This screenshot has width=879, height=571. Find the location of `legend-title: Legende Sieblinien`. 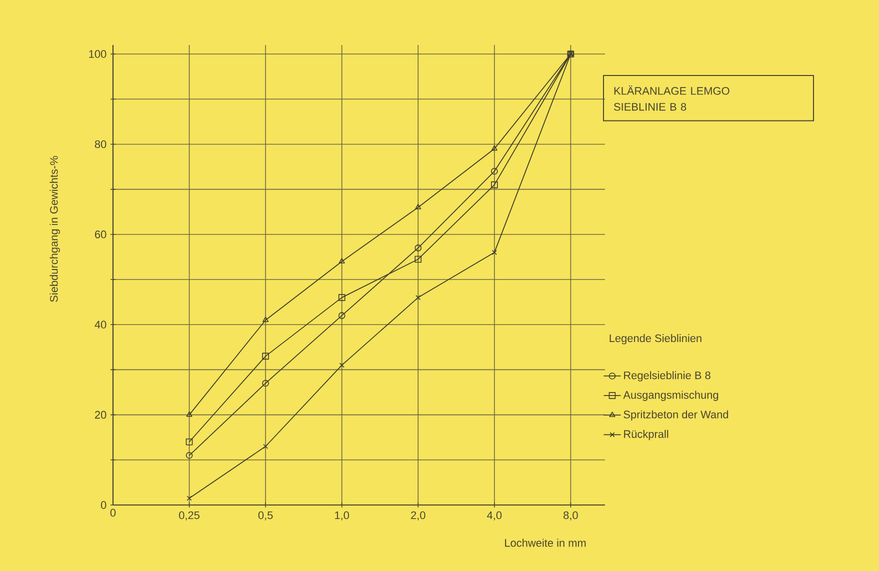

legend-title: Legende Sieblinien is located at coordinates (656, 339).